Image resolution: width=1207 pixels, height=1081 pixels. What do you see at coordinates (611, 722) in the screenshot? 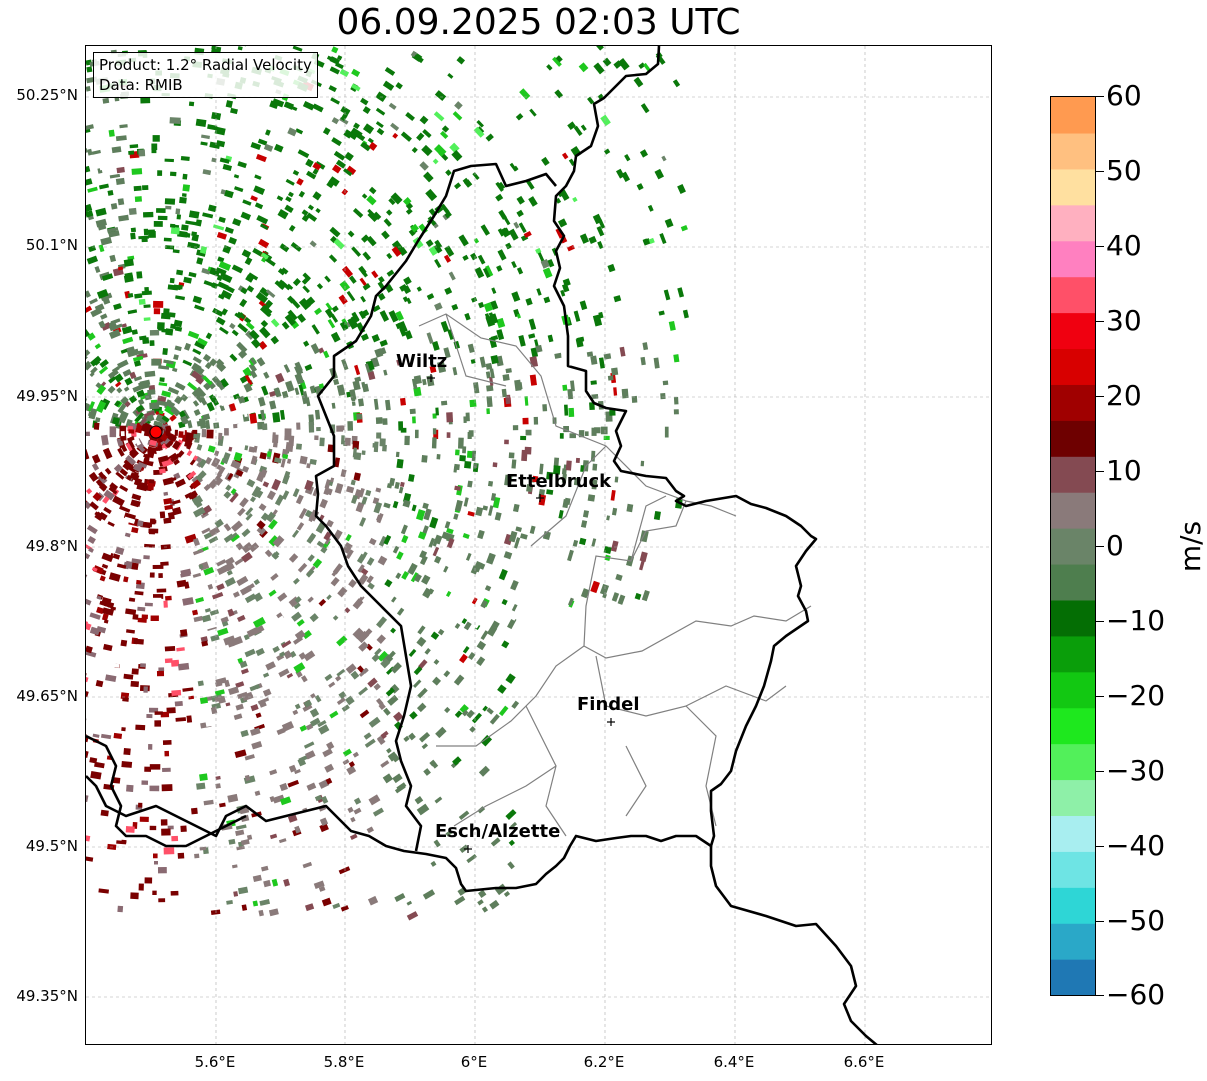
I see `findel-marker` at bounding box center [611, 722].